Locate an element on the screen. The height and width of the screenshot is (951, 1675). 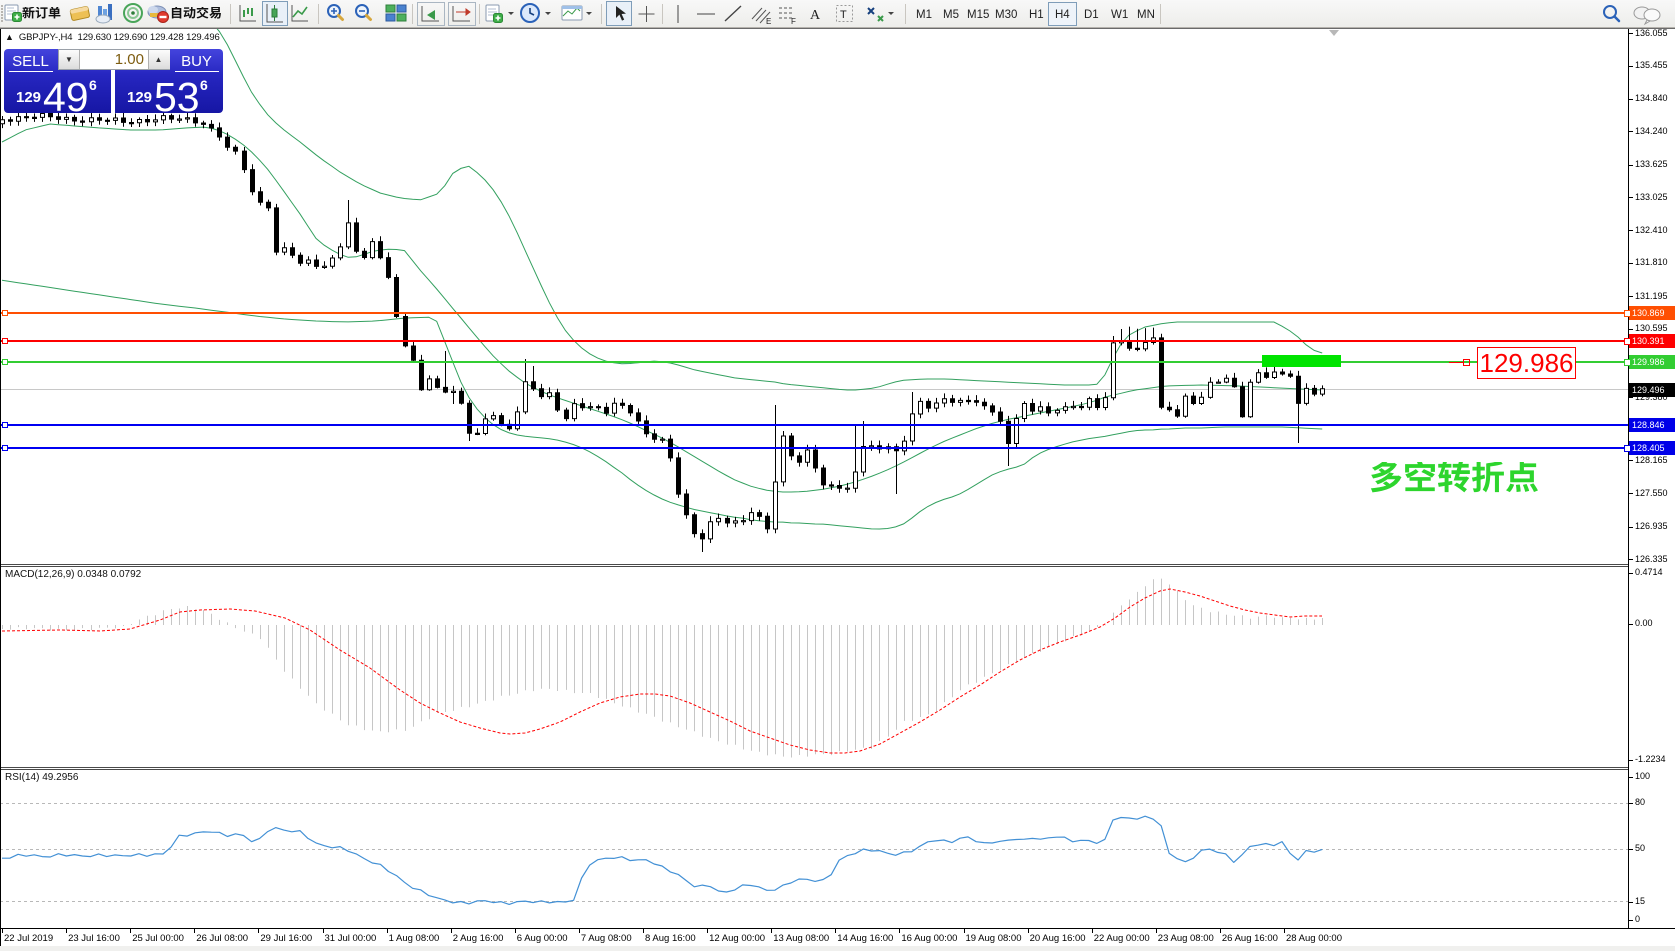
svg-text: F is located at coordinates (793, 21).